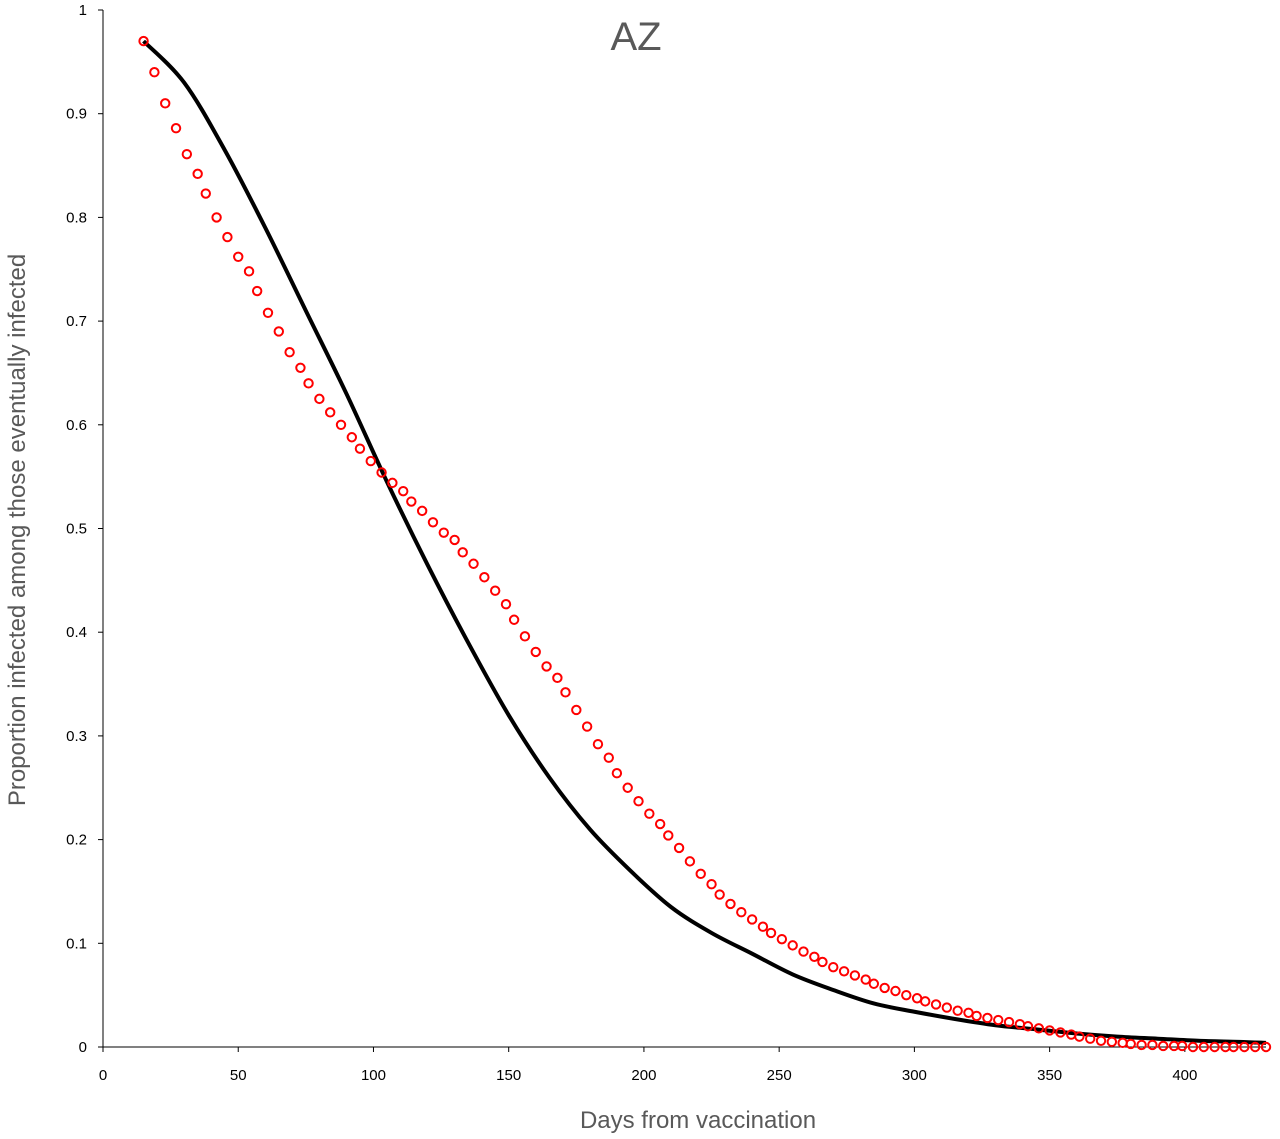 This screenshot has width=1280, height=1139. I want to click on x-tick-label: 350, so click(1049, 1075).